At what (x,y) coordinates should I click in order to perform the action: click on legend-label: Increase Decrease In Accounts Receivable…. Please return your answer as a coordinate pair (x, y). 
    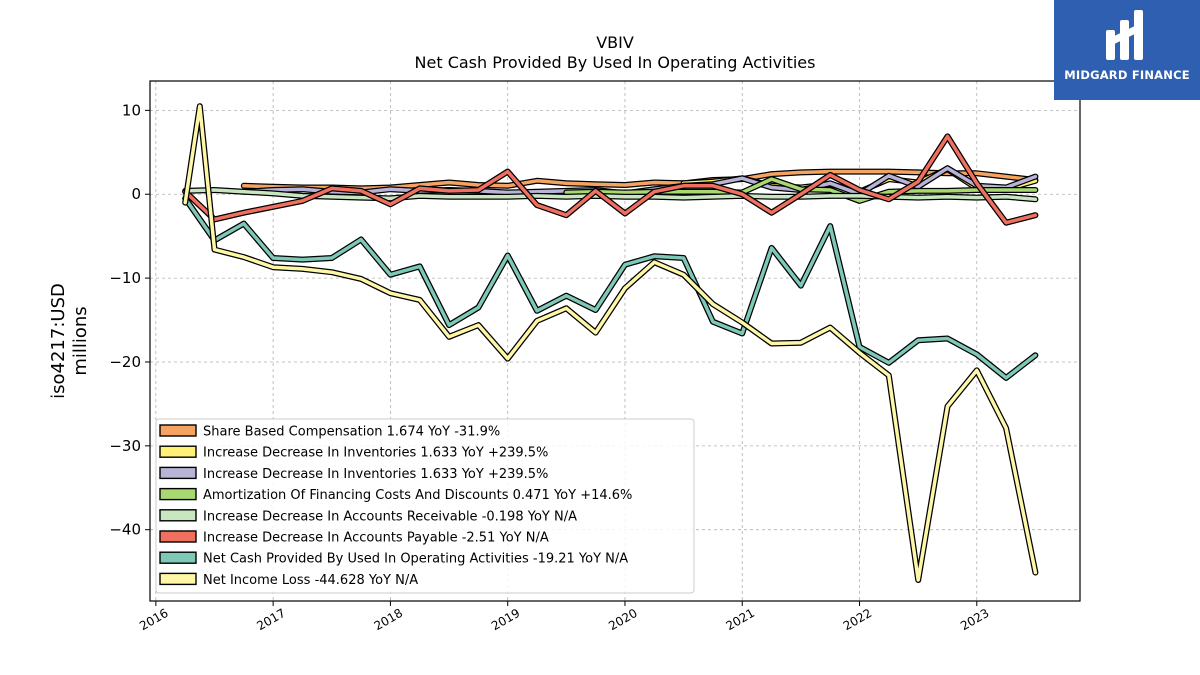
    Looking at the image, I should click on (390, 516).